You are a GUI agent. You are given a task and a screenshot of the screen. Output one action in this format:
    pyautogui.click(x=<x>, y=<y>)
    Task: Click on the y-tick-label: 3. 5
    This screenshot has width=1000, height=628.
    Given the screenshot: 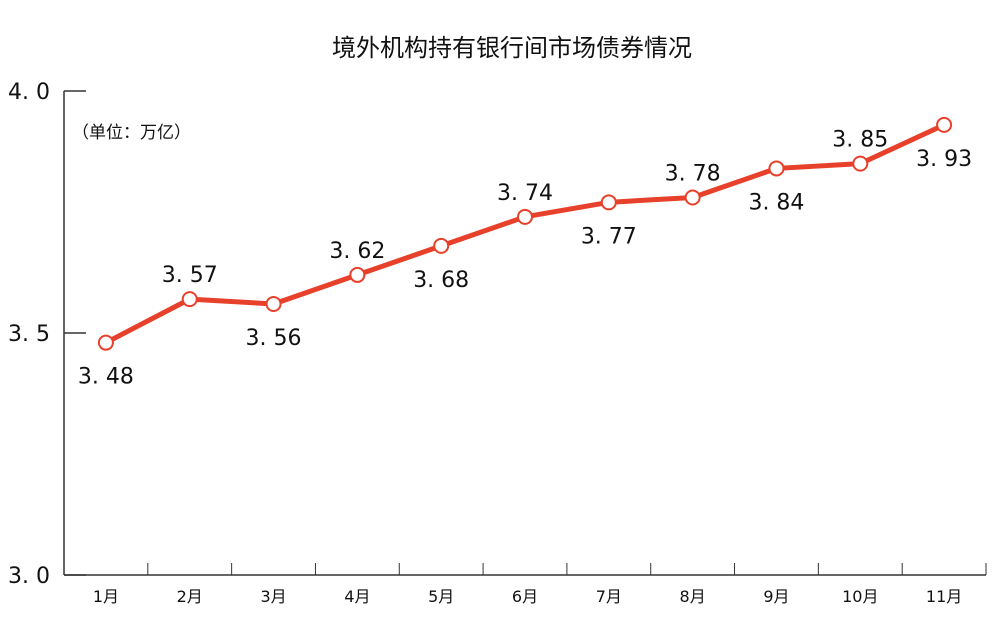 What is the action you would take?
    pyautogui.click(x=29, y=334)
    